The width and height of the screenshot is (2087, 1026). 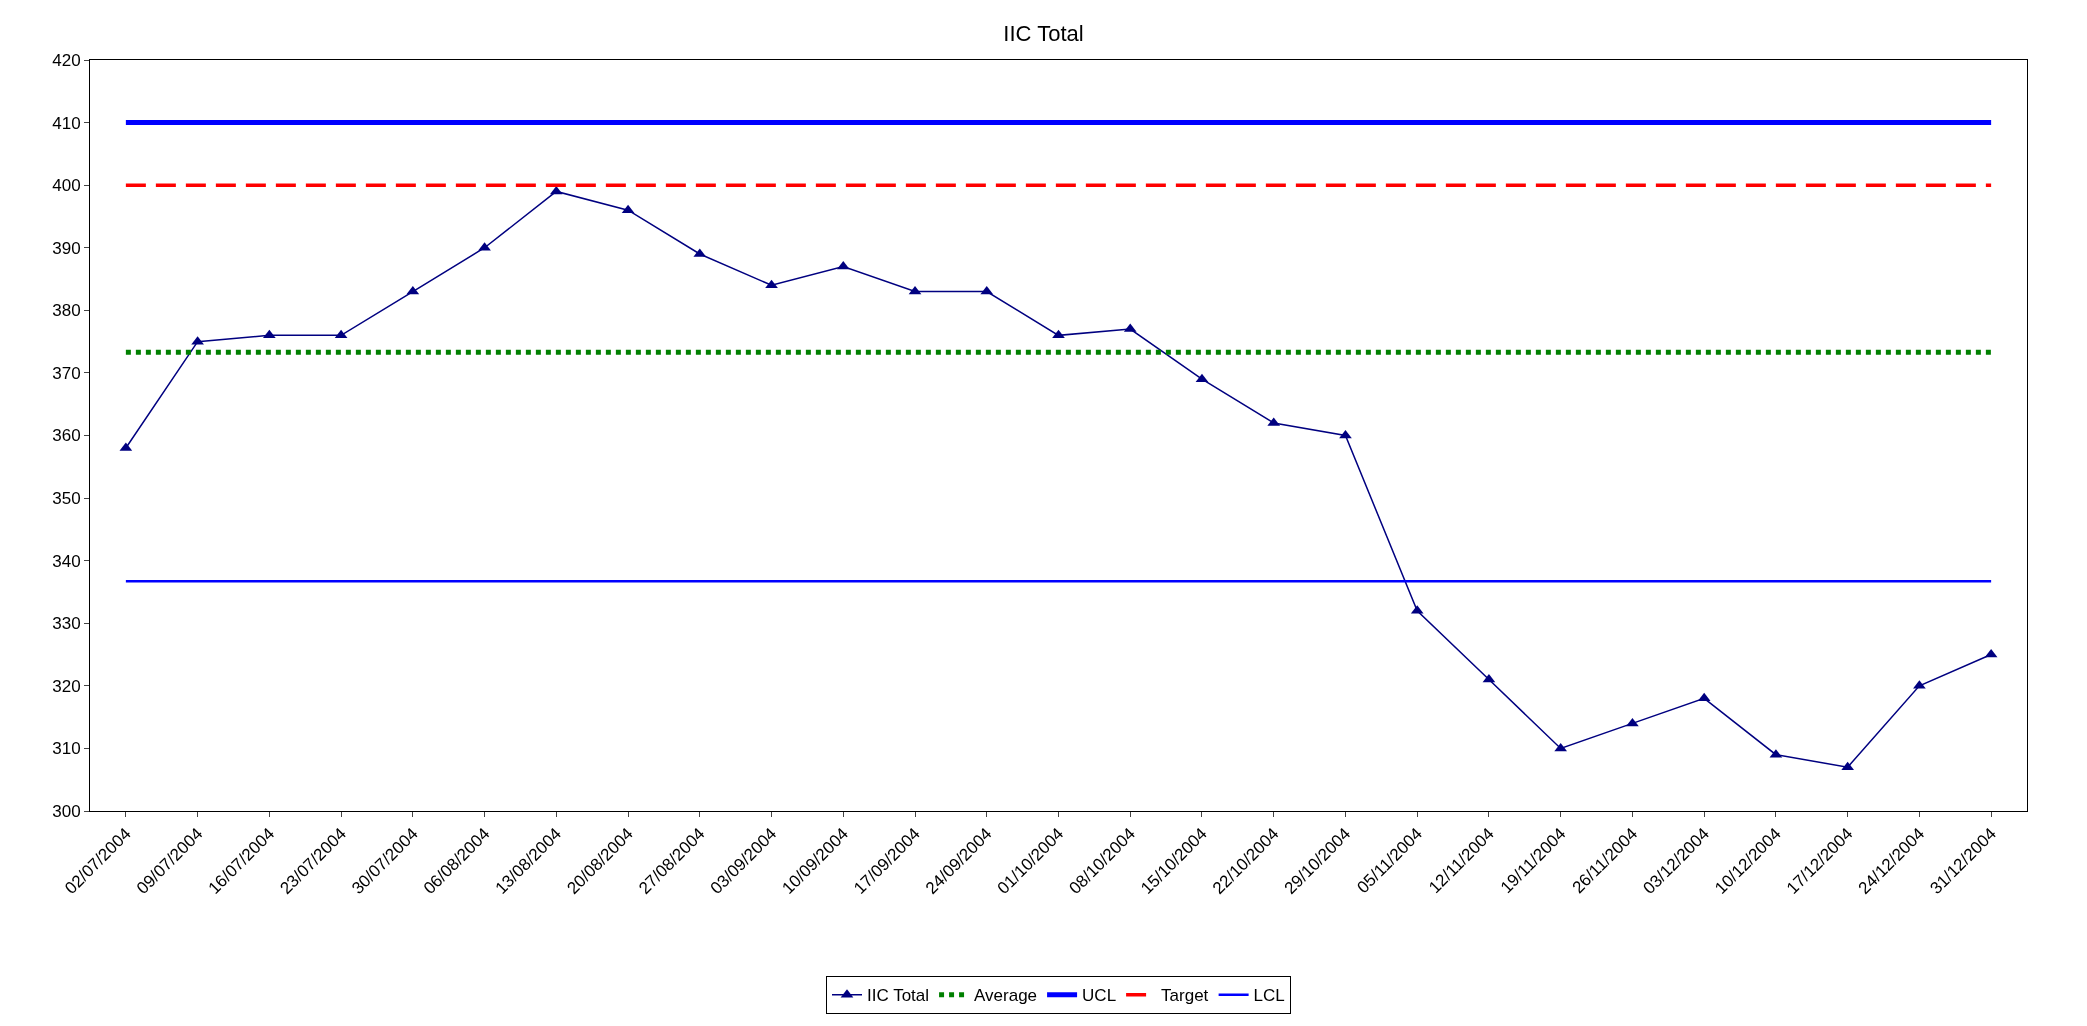 I want to click on y-tick-label: 350, so click(x=66, y=499).